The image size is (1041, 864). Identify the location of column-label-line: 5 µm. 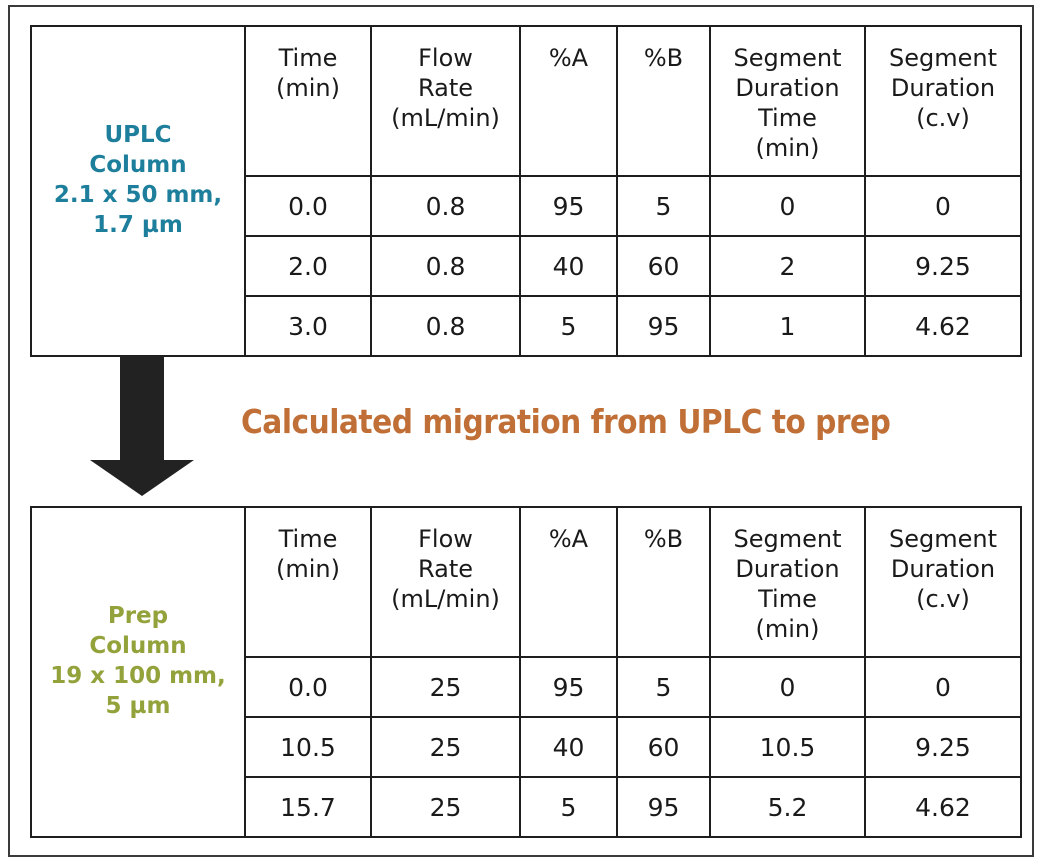
(138, 706).